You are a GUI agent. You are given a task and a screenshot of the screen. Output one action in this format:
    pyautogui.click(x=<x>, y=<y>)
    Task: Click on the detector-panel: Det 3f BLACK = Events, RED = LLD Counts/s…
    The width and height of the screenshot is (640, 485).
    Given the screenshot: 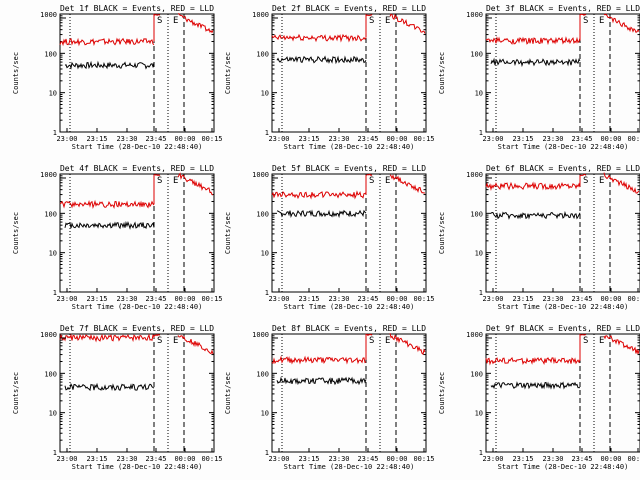 What is the action you would take?
    pyautogui.click(x=539, y=77)
    